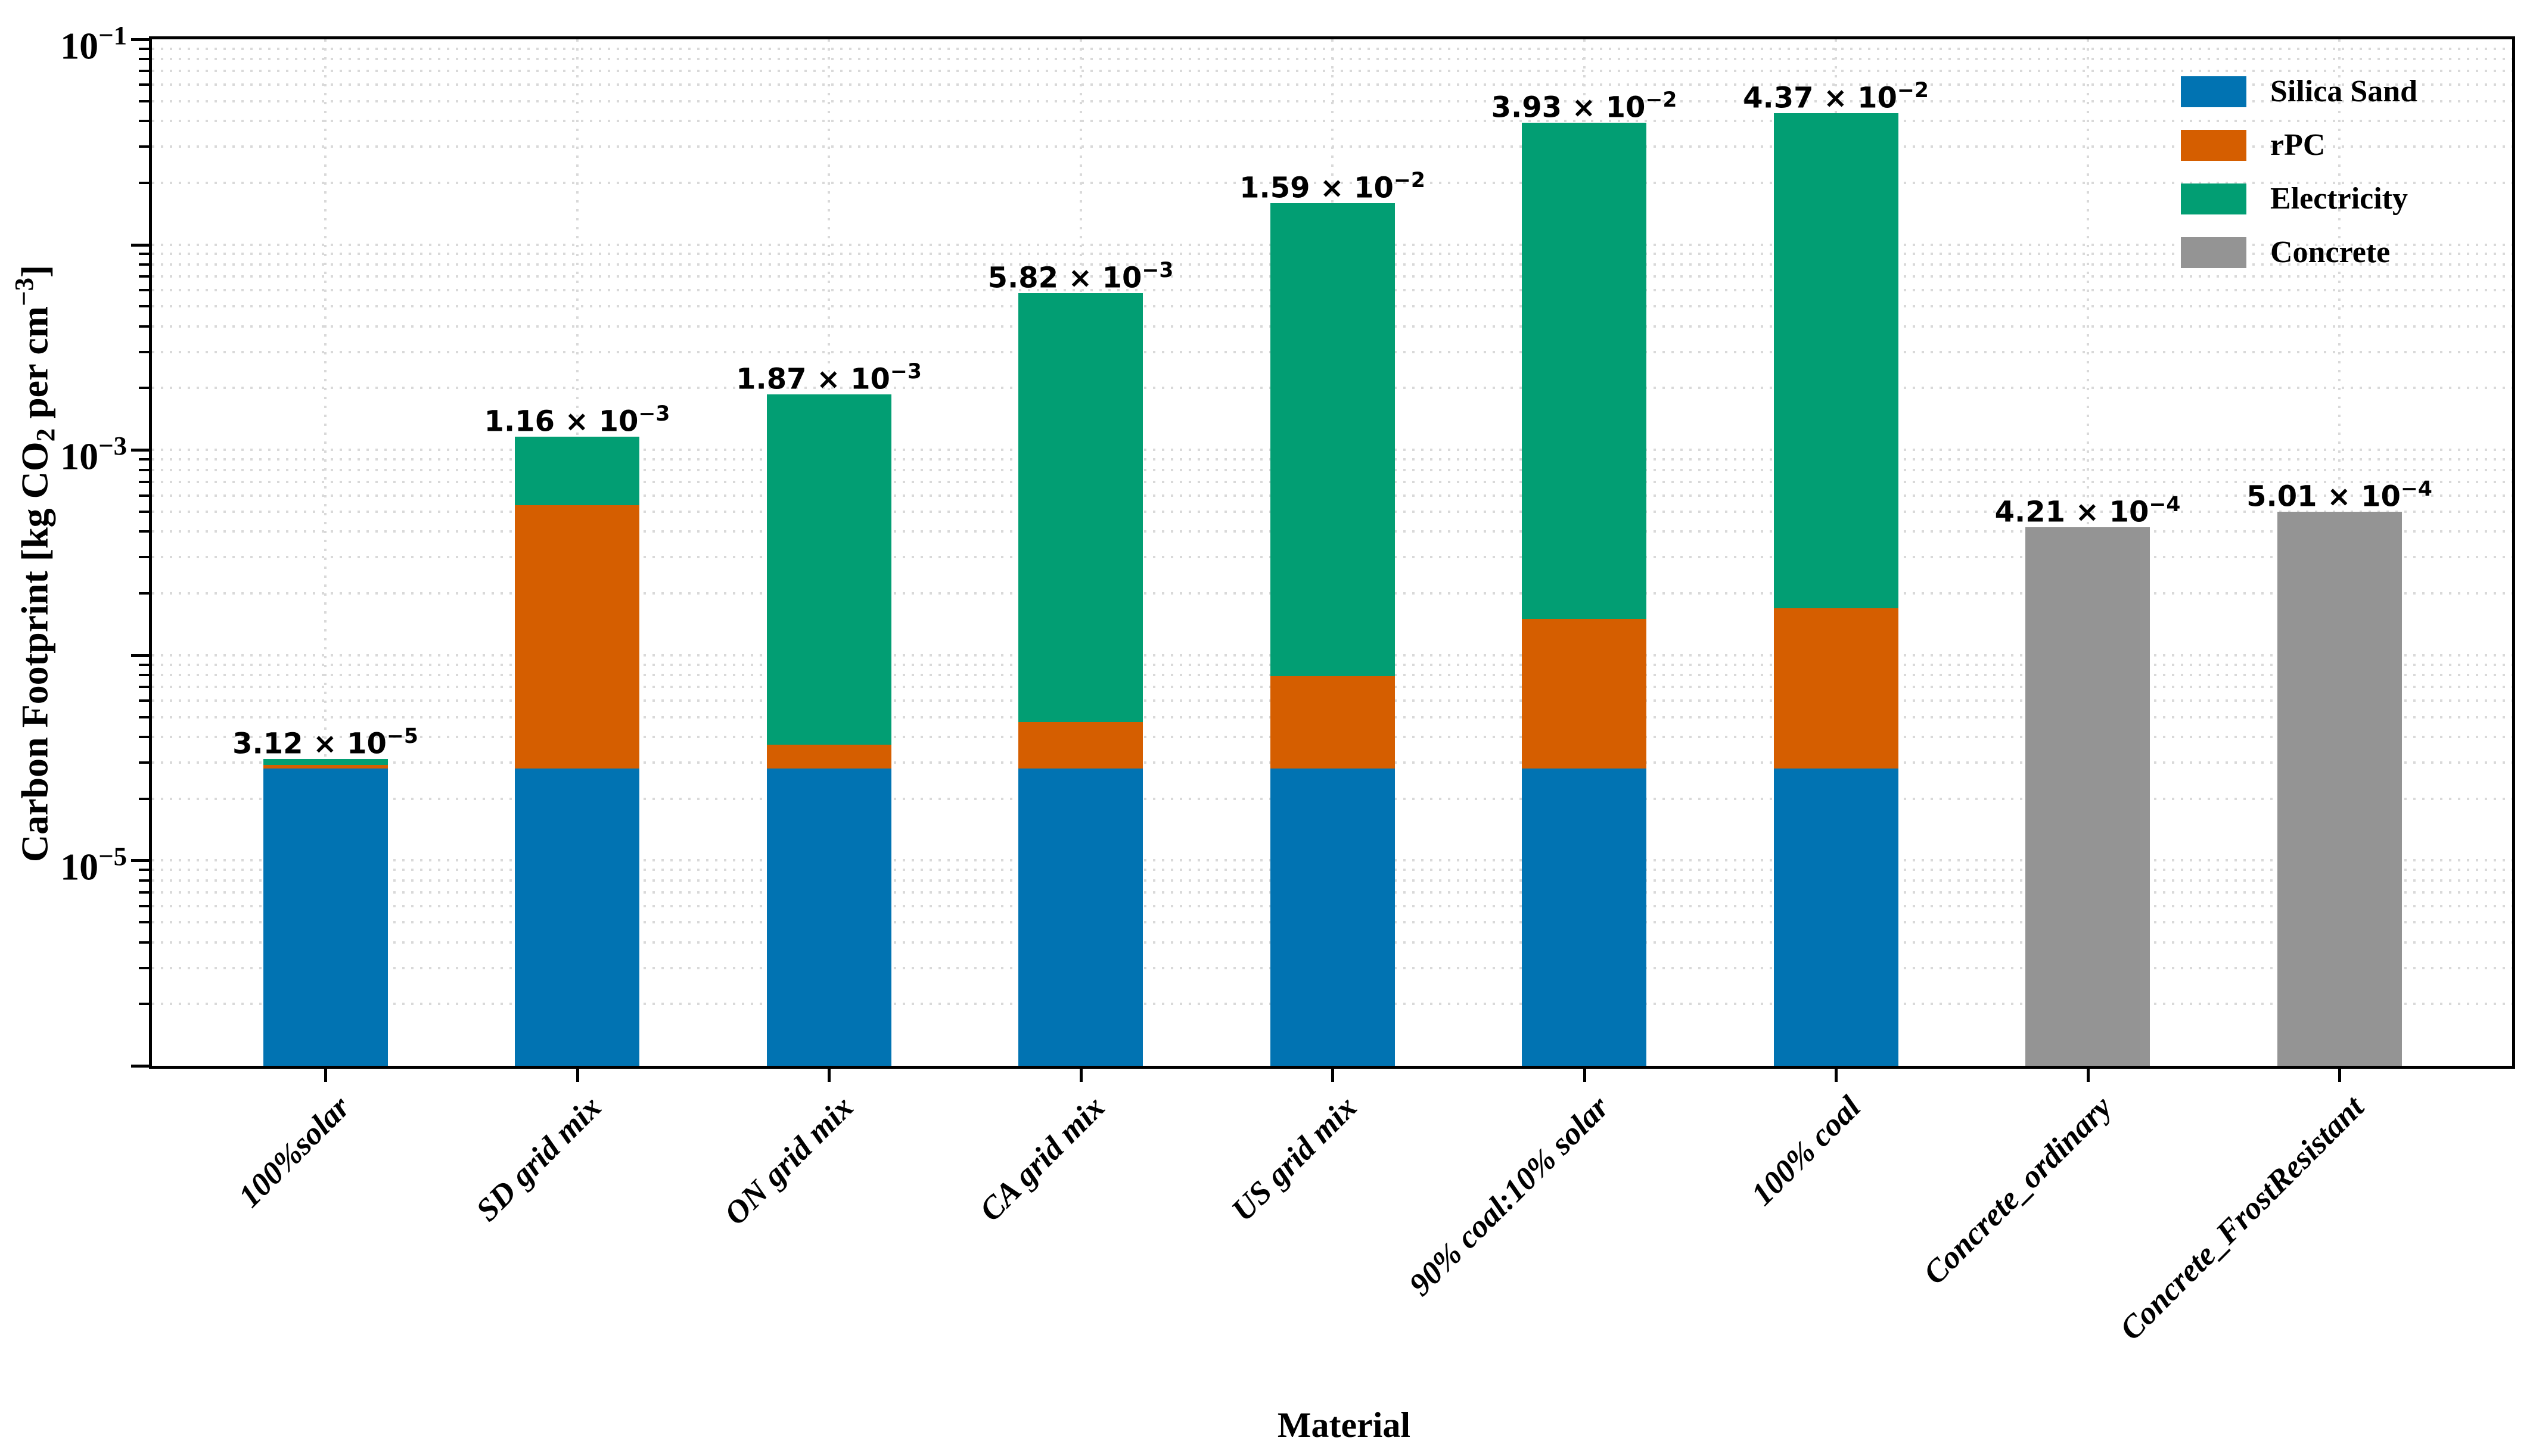 This screenshot has height=1456, width=2533. I want to click on y-axis-title: Carbon Footprint [kg CO2 per cm−3], so click(35, 563).